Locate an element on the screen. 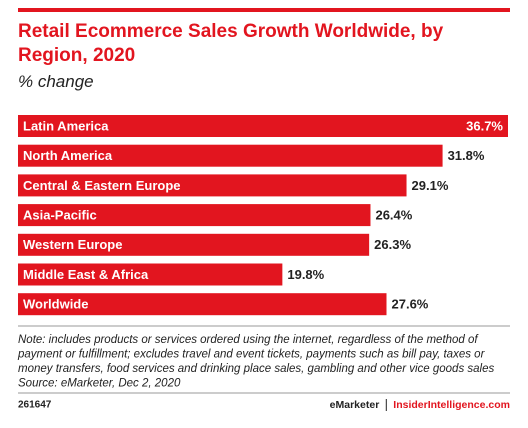 Image resolution: width=528 pixels, height=428 pixels. site: InsiderIntelligence.com is located at coordinates (451, 405).